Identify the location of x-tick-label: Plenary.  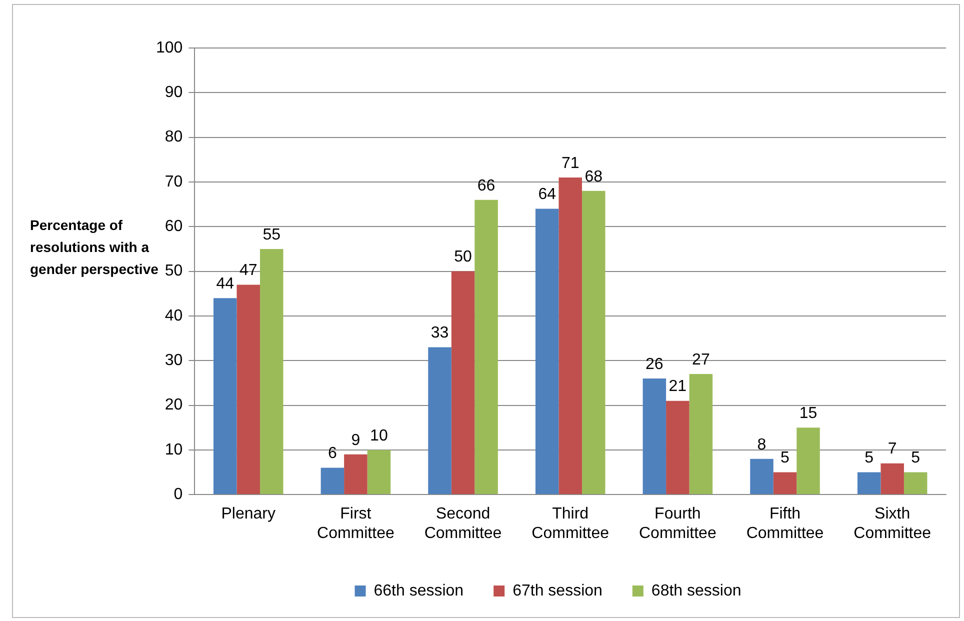
(248, 514).